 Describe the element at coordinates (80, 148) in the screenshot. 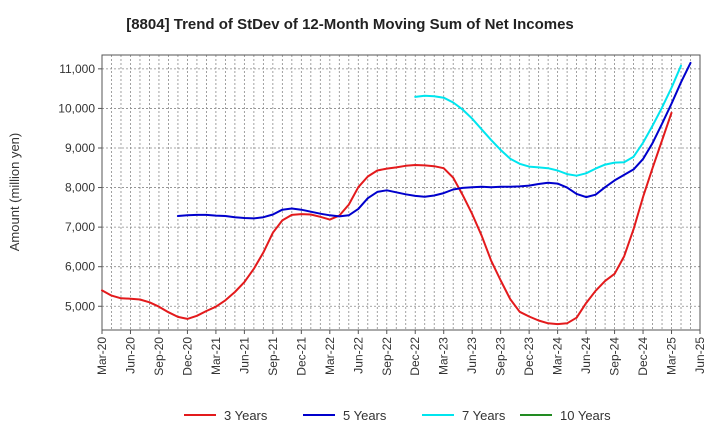

I see `y-tick-label: 9,000` at that location.